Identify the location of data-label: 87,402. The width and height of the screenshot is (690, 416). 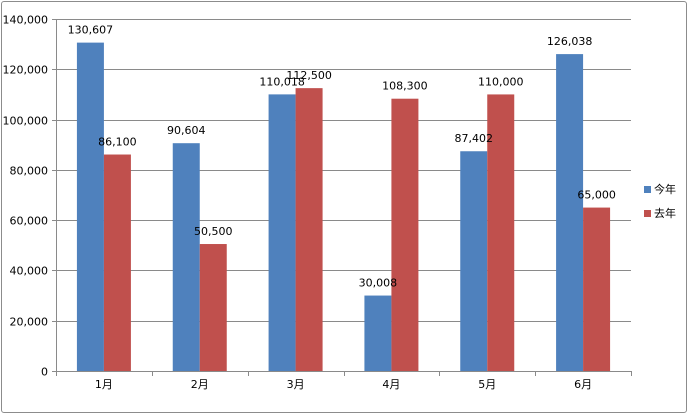
(474, 138).